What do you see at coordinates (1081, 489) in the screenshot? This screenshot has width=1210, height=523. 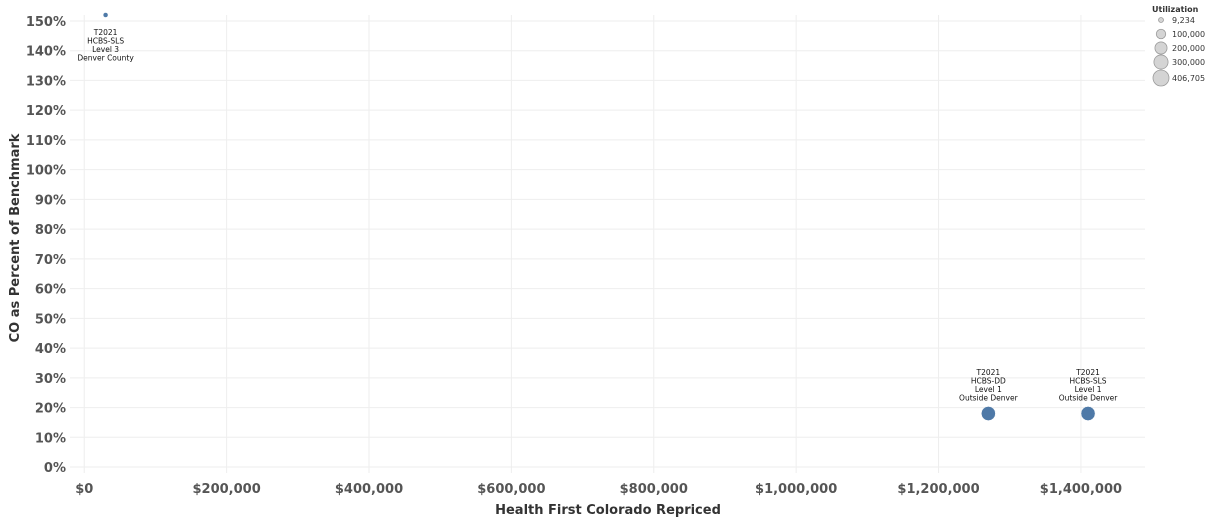 I see `x-tick-label: $1,400,000` at bounding box center [1081, 489].